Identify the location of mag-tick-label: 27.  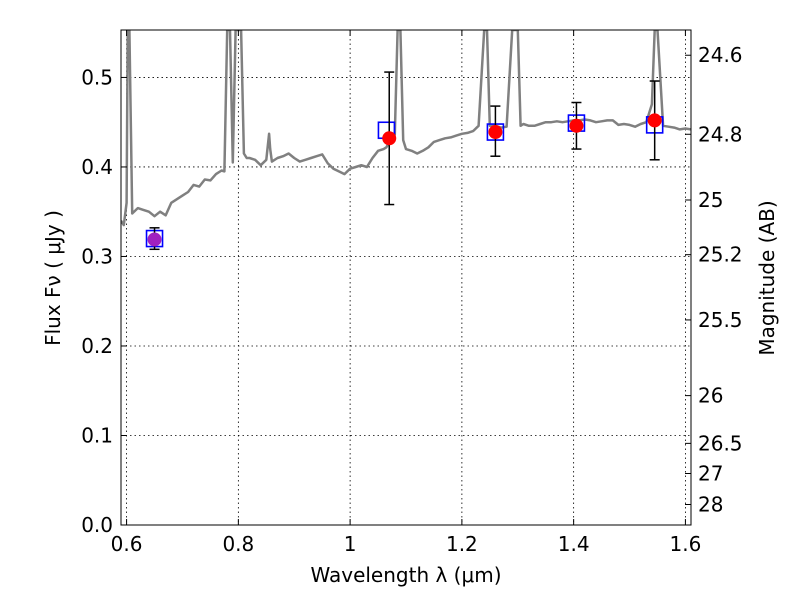
(710, 473).